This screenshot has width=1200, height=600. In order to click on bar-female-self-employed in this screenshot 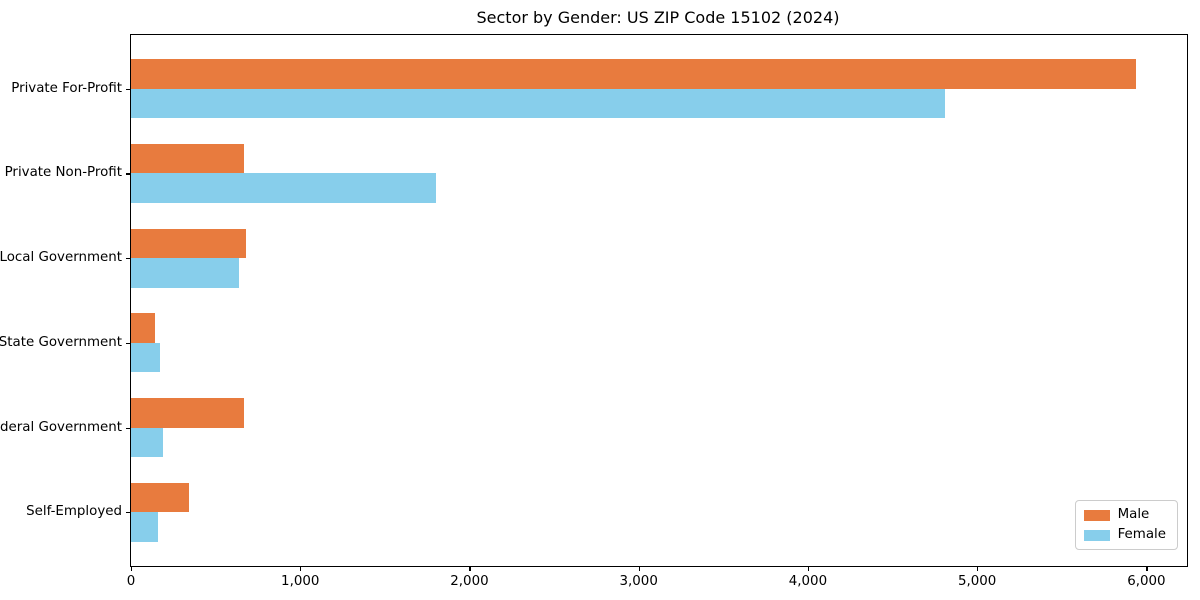, I will do `click(145, 527)`.